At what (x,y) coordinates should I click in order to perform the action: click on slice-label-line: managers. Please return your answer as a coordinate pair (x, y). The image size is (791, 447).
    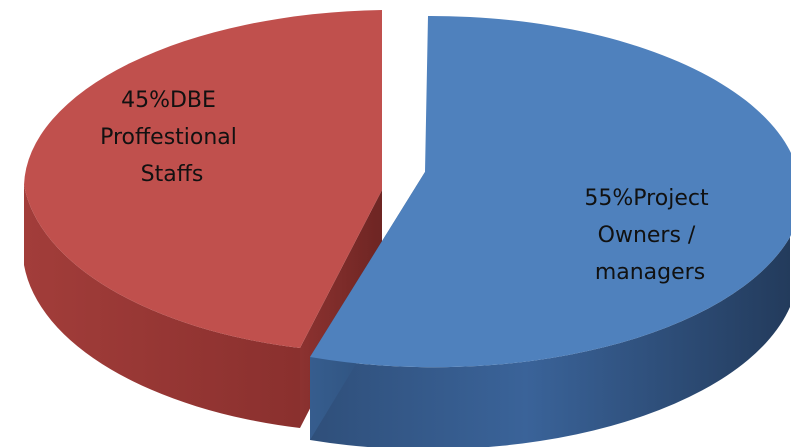
    Looking at the image, I should click on (650, 272).